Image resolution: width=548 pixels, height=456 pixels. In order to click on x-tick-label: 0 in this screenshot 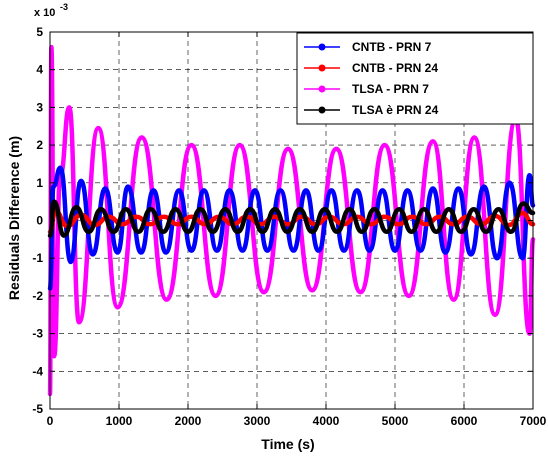, I will do `click(50, 421)`.